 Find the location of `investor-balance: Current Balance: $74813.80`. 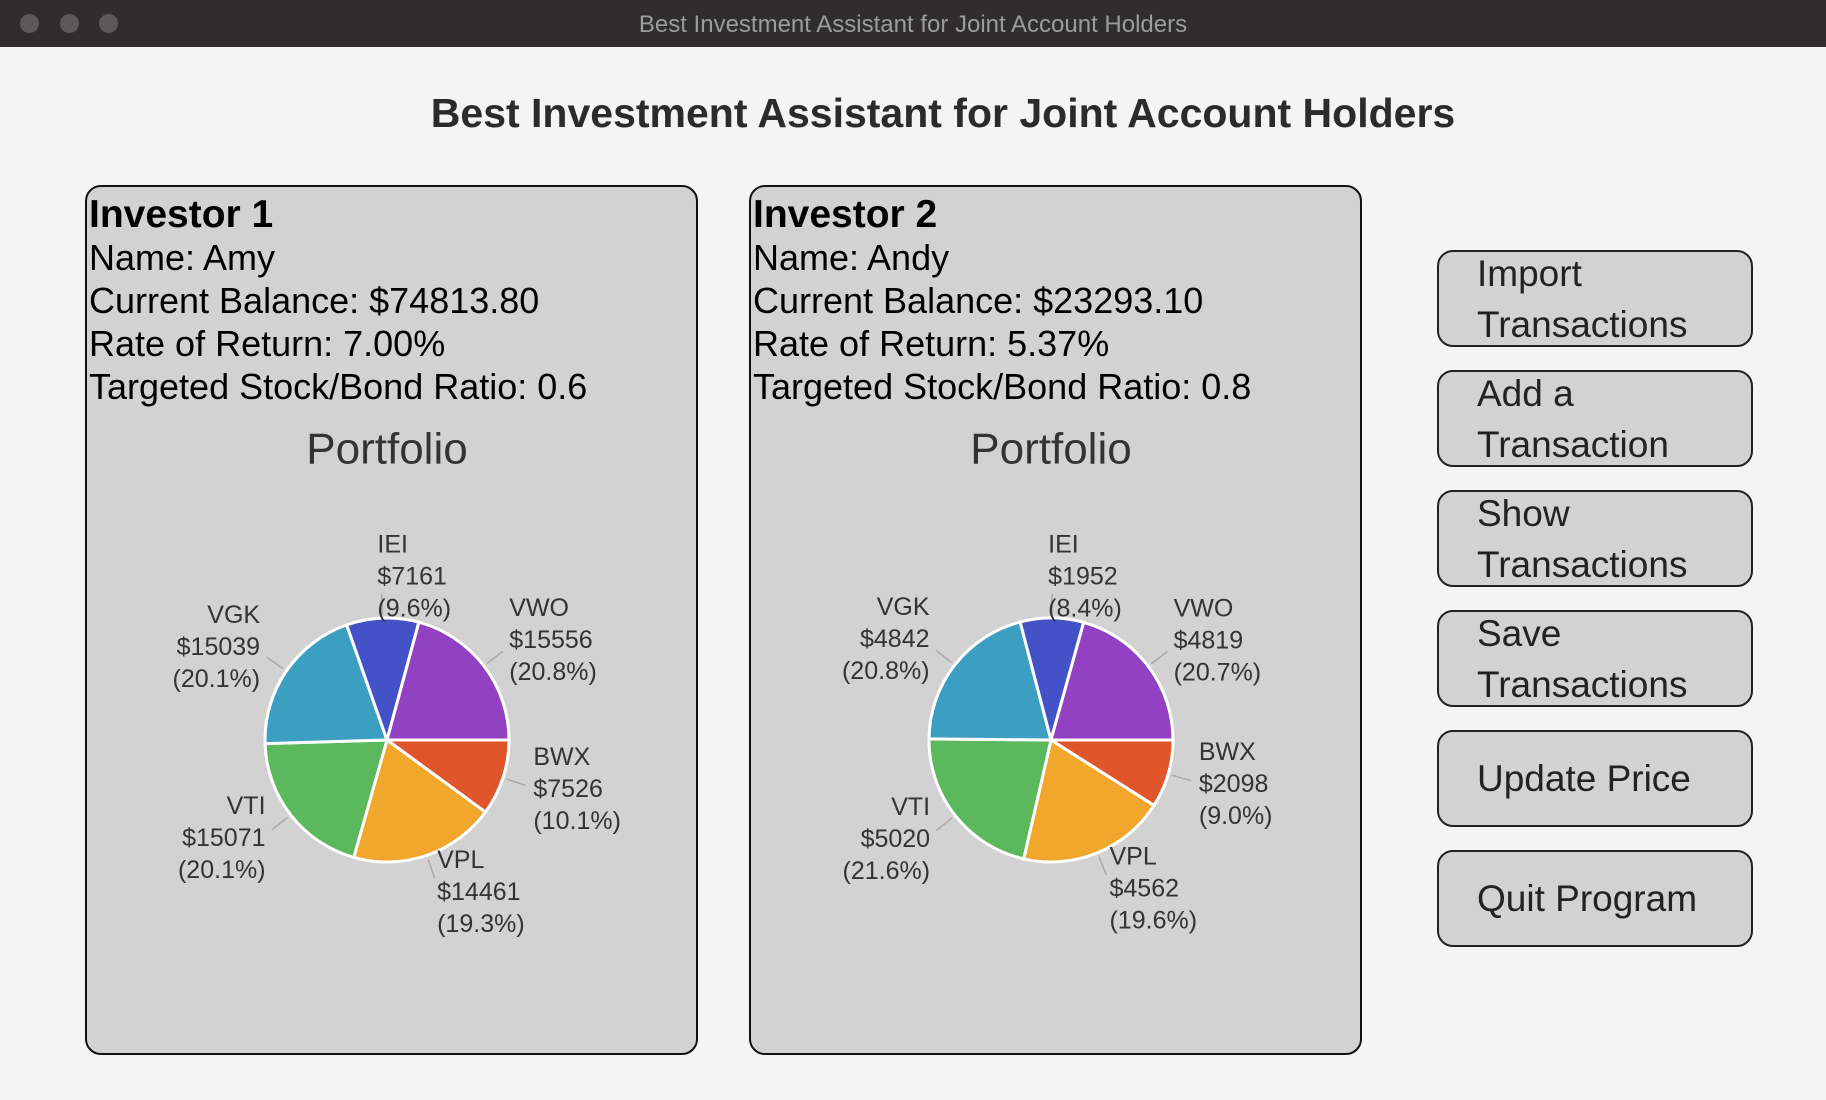

investor-balance: Current Balance: $74813.80 is located at coordinates (314, 300).